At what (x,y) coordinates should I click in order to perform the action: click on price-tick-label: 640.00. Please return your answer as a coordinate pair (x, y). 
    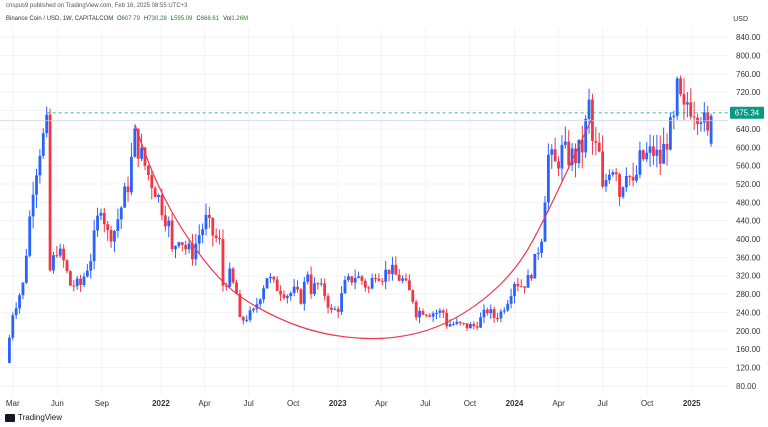
    Looking at the image, I should click on (748, 129).